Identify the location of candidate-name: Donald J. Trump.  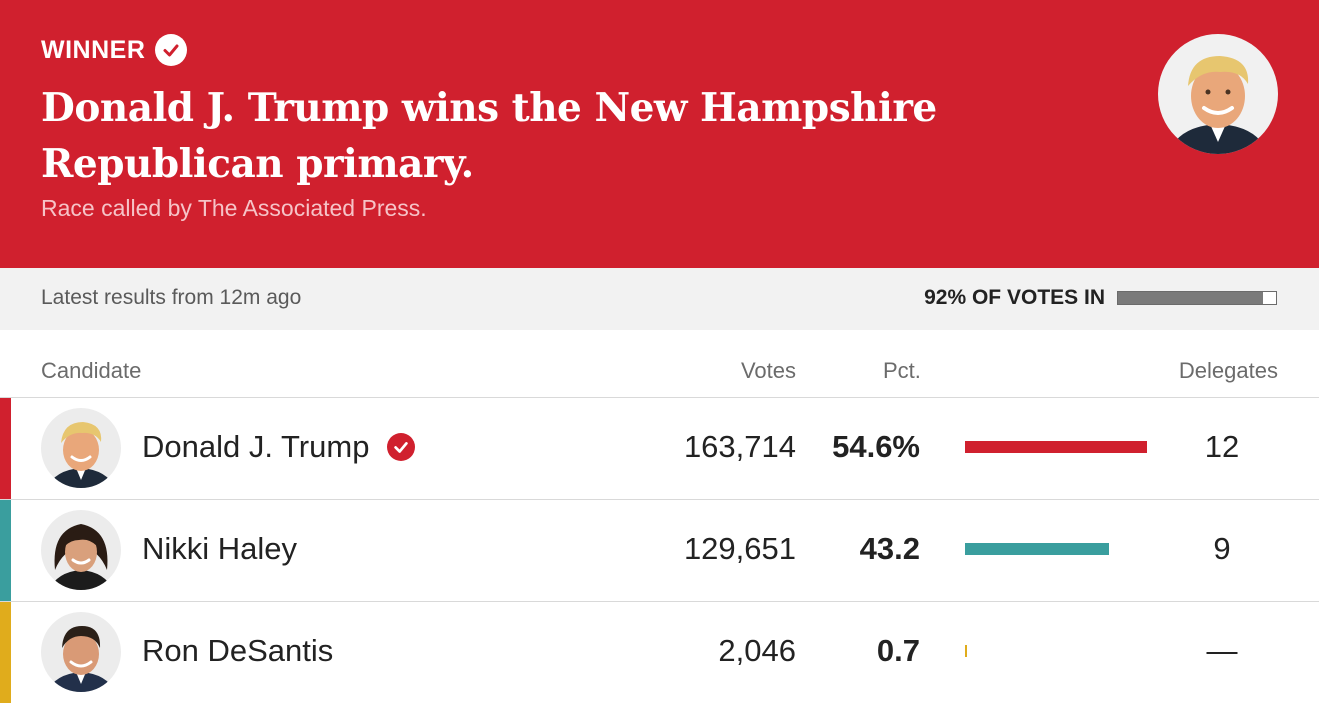
(256, 446).